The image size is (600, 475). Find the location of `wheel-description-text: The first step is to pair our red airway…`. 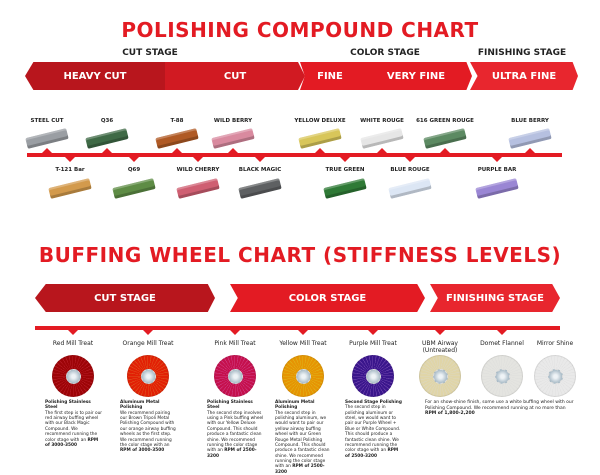

wheel-description-text: The first step is to pair our red airway… is located at coordinates (74, 426).